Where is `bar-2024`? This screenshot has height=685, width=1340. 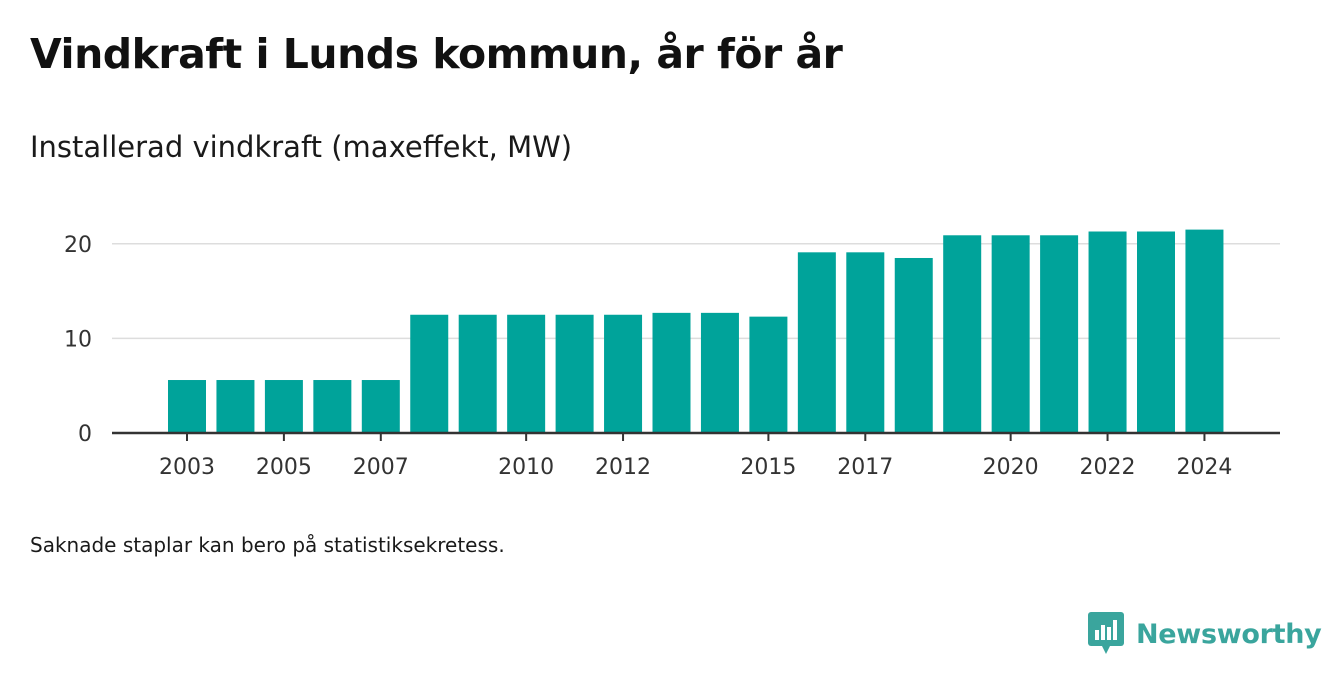
bar-2024 is located at coordinates (1204, 331).